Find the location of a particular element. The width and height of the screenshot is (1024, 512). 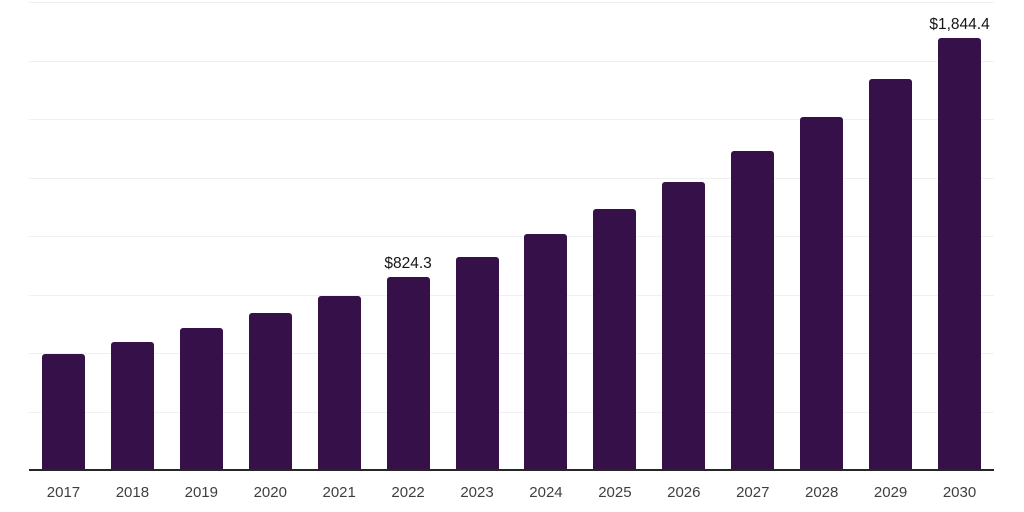

bar-2020 is located at coordinates (270, 391).